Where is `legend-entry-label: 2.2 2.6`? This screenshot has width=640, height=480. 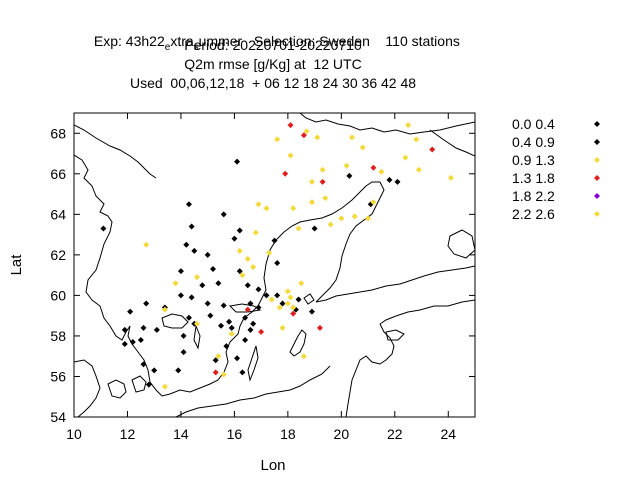
legend-entry-label: 2.2 2.6 is located at coordinates (533, 214).